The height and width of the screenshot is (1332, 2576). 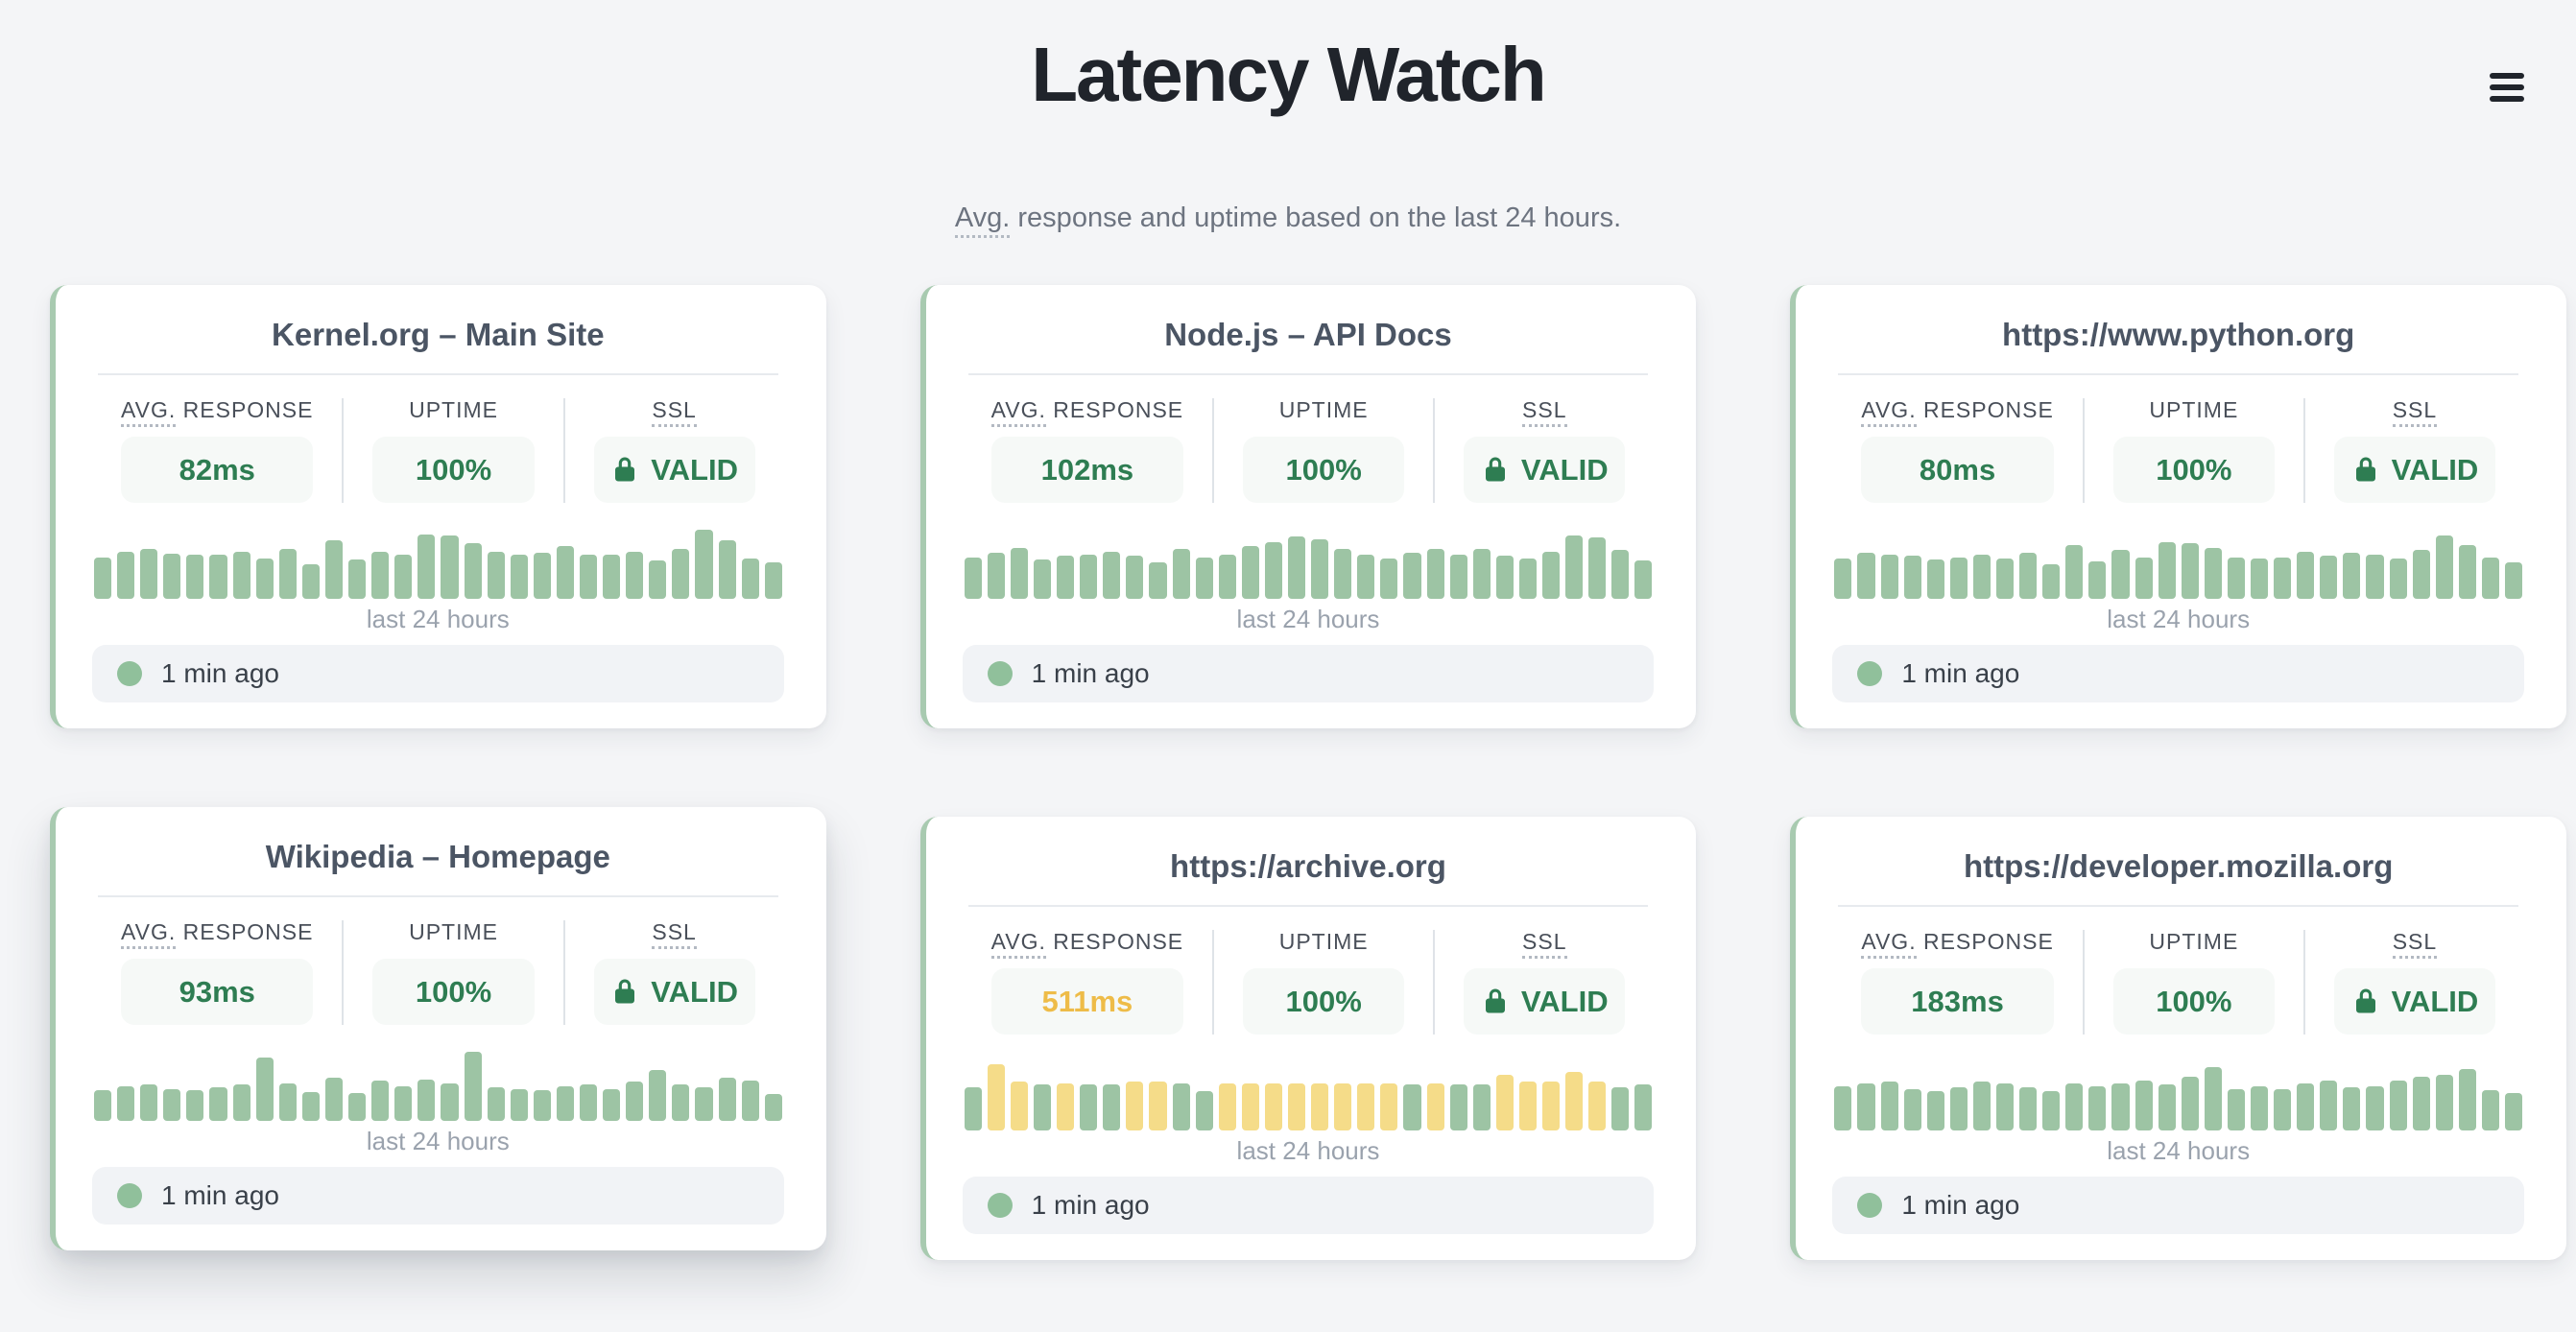 I want to click on avg-response-value: 102ms, so click(x=1087, y=469).